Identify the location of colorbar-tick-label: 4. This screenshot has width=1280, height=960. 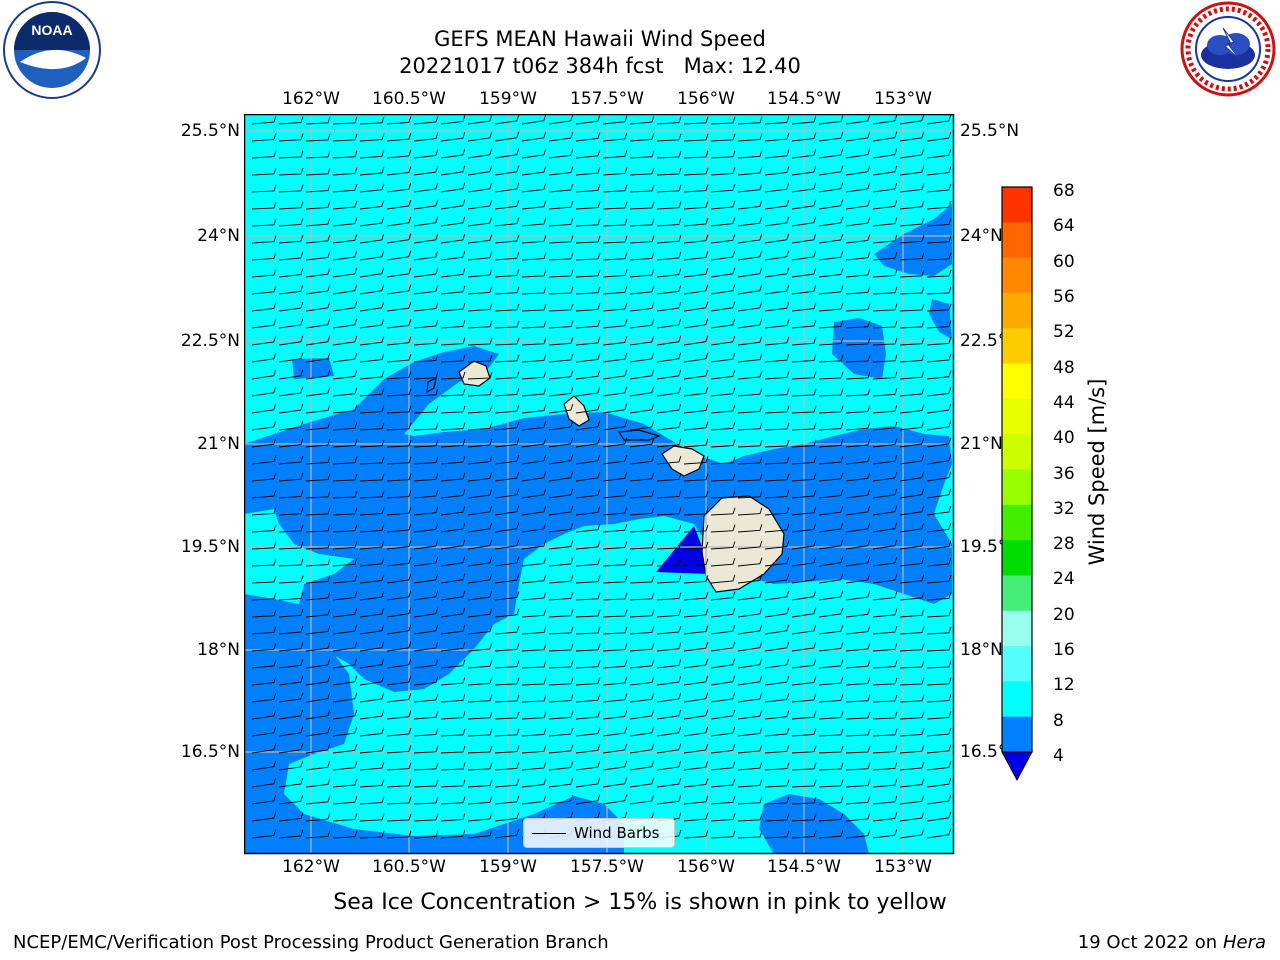
(1058, 756).